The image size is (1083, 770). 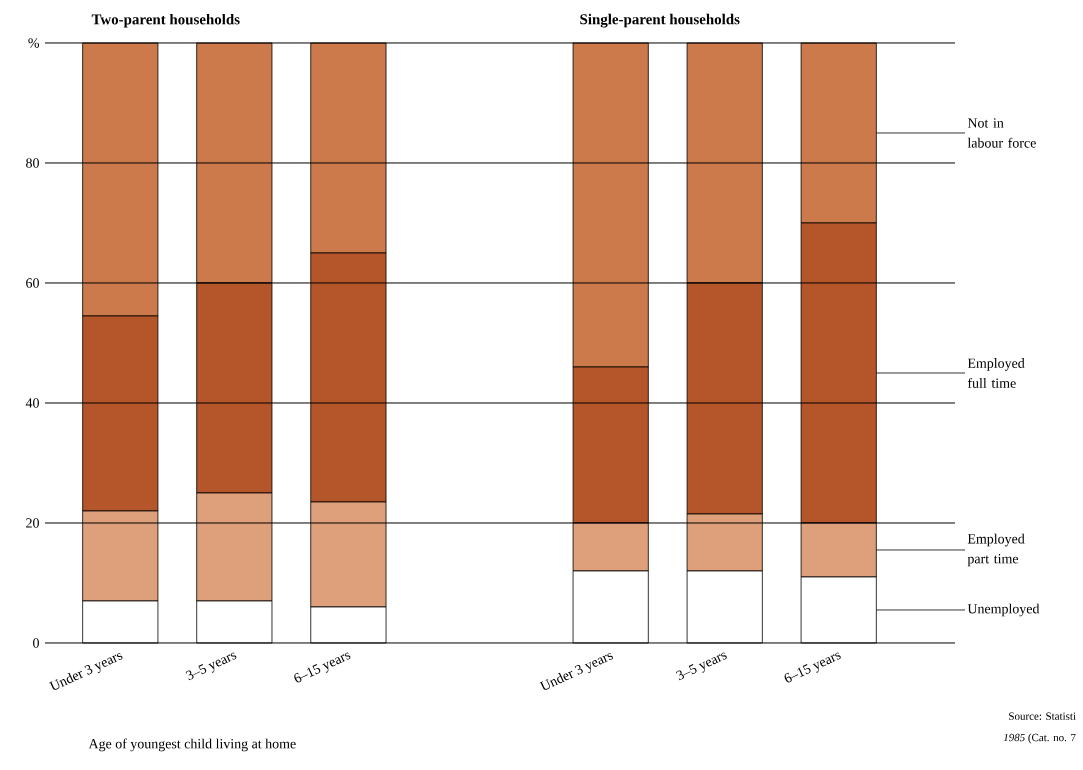 I want to click on y-tick-label: 40, so click(x=32, y=403).